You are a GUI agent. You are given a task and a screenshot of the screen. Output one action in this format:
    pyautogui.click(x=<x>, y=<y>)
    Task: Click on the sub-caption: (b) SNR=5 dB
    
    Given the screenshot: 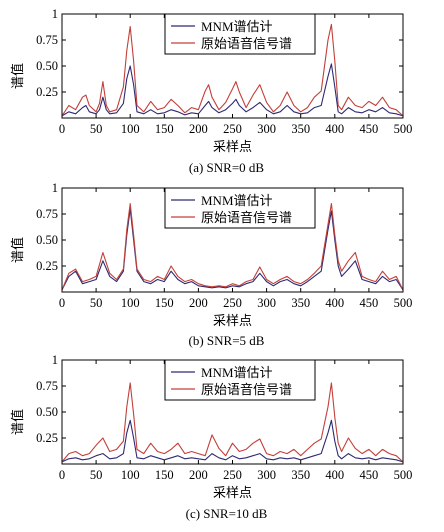 What is the action you would take?
    pyautogui.click(x=227, y=340)
    